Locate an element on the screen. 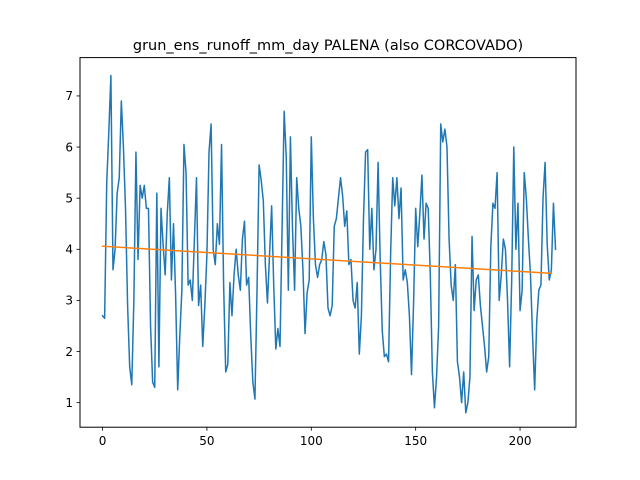 The height and width of the screenshot is (480, 640). y-tick-label: 7 is located at coordinates (69, 96).